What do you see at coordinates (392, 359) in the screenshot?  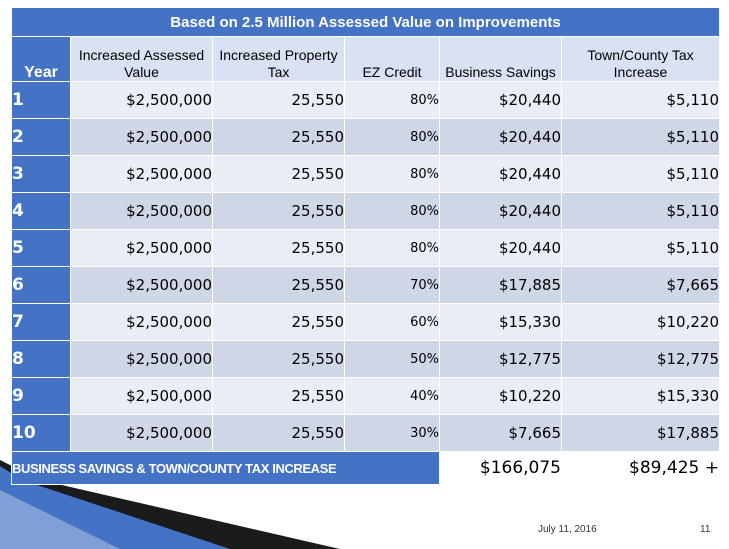 I see `ez-credit-cell: 50%` at bounding box center [392, 359].